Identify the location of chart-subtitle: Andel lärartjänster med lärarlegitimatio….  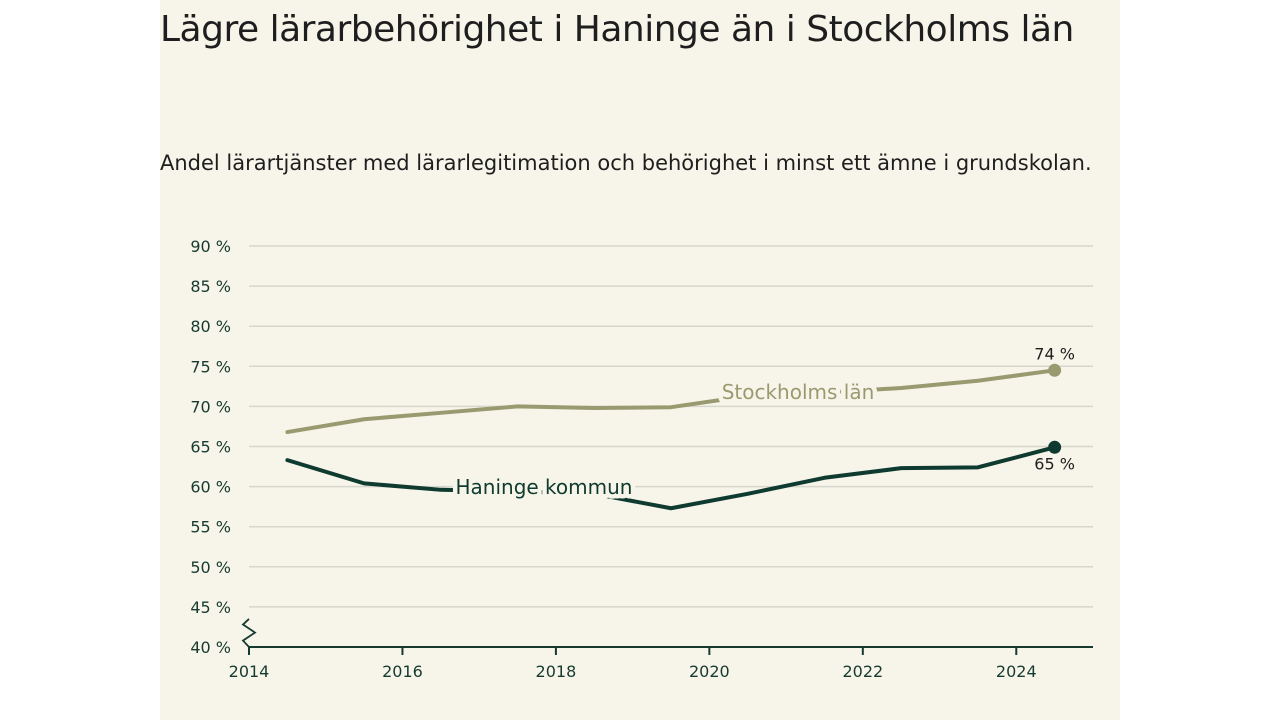
(626, 163).